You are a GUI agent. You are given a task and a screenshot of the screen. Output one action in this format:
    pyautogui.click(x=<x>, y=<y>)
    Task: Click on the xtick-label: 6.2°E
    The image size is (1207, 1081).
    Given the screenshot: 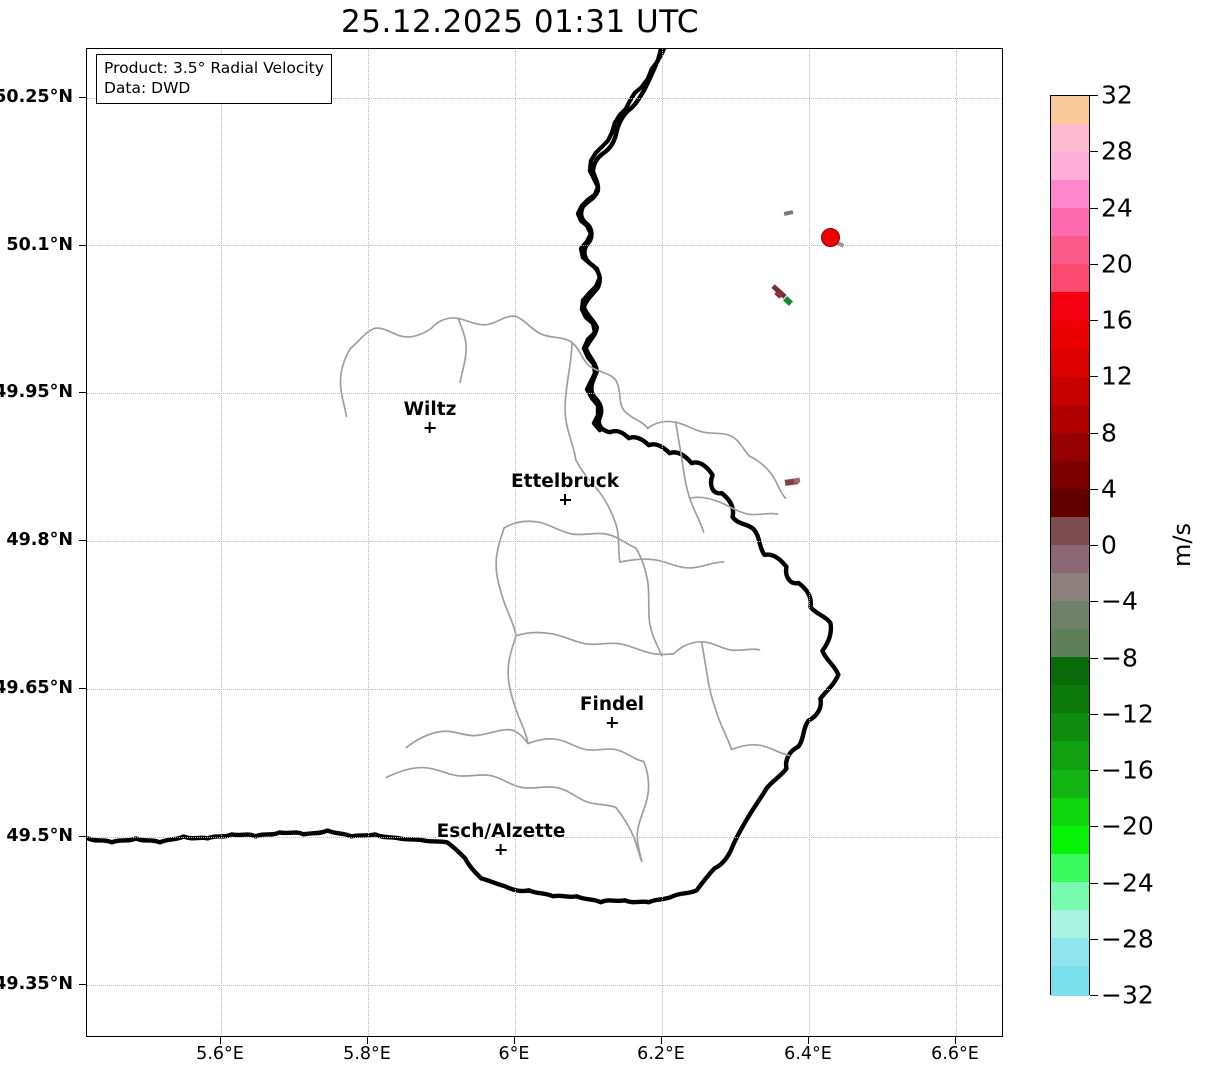 What is the action you would take?
    pyautogui.click(x=661, y=1054)
    